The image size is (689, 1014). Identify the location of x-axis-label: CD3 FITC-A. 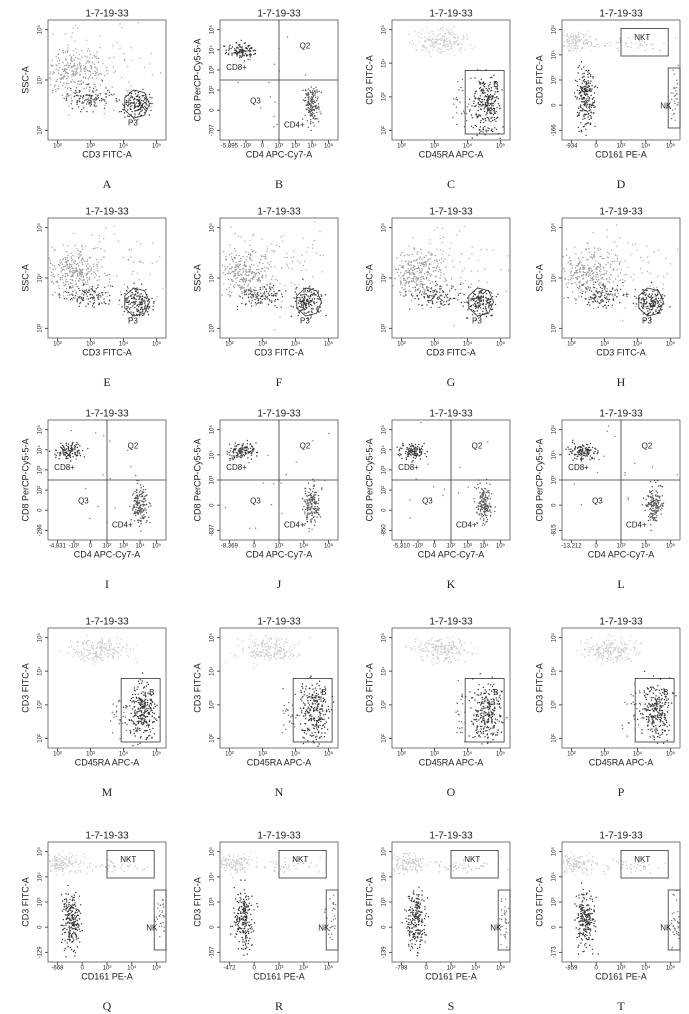
(279, 352).